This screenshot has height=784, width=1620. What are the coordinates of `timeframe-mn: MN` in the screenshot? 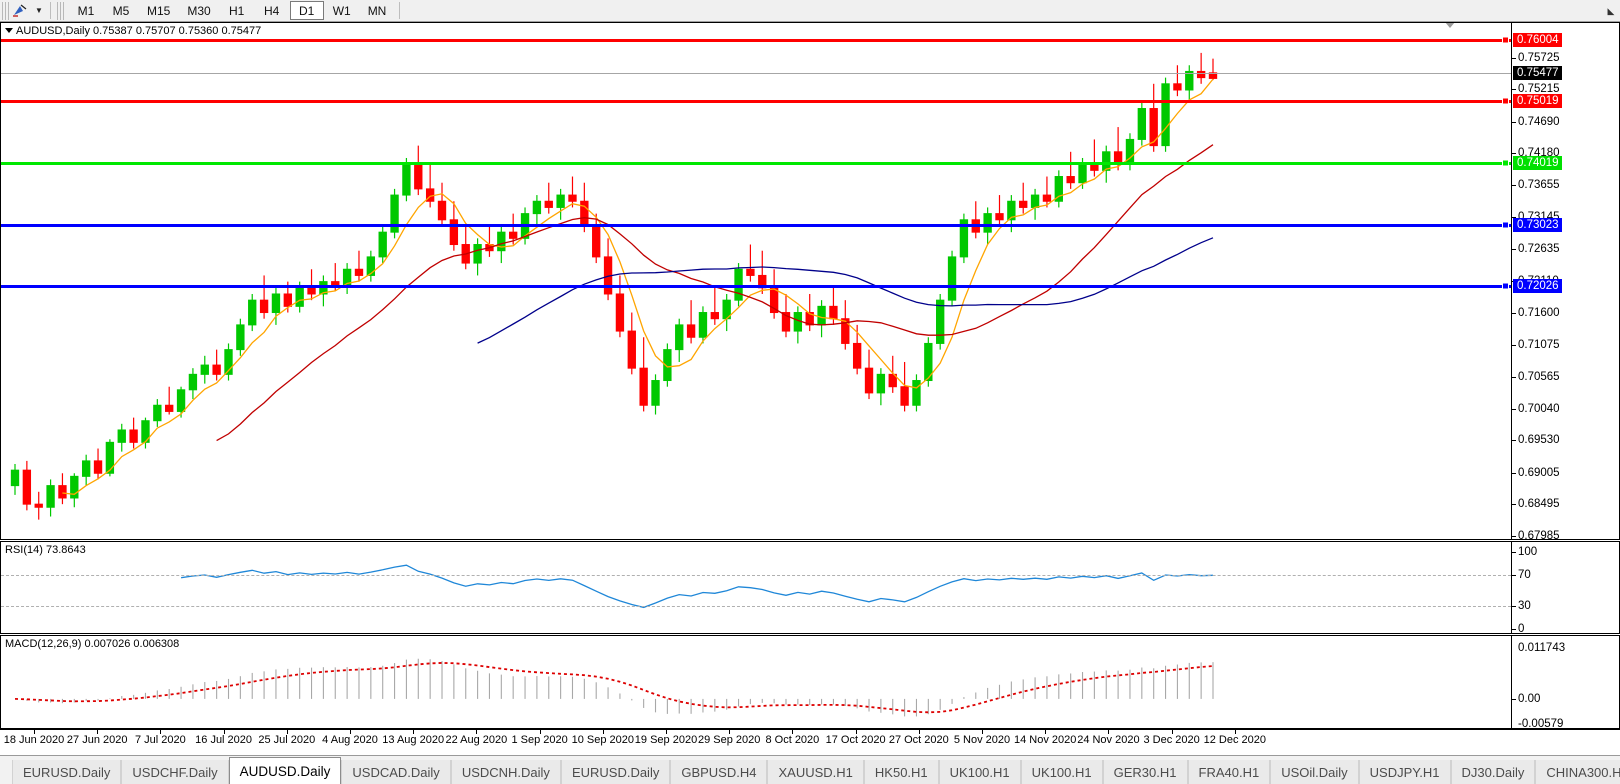 It's located at (377, 10).